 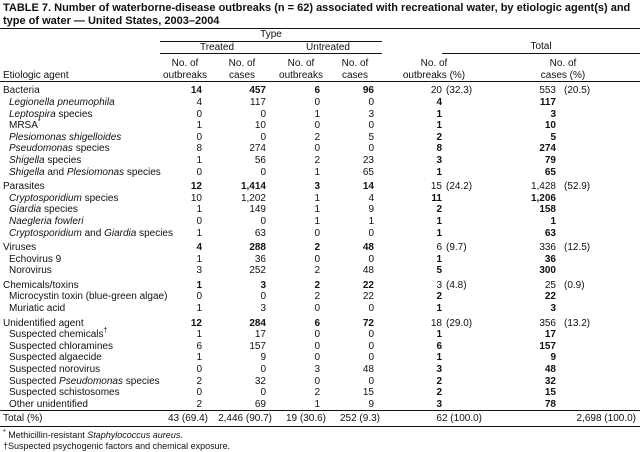 I want to click on text-segment: Viruses, so click(x=20, y=248).